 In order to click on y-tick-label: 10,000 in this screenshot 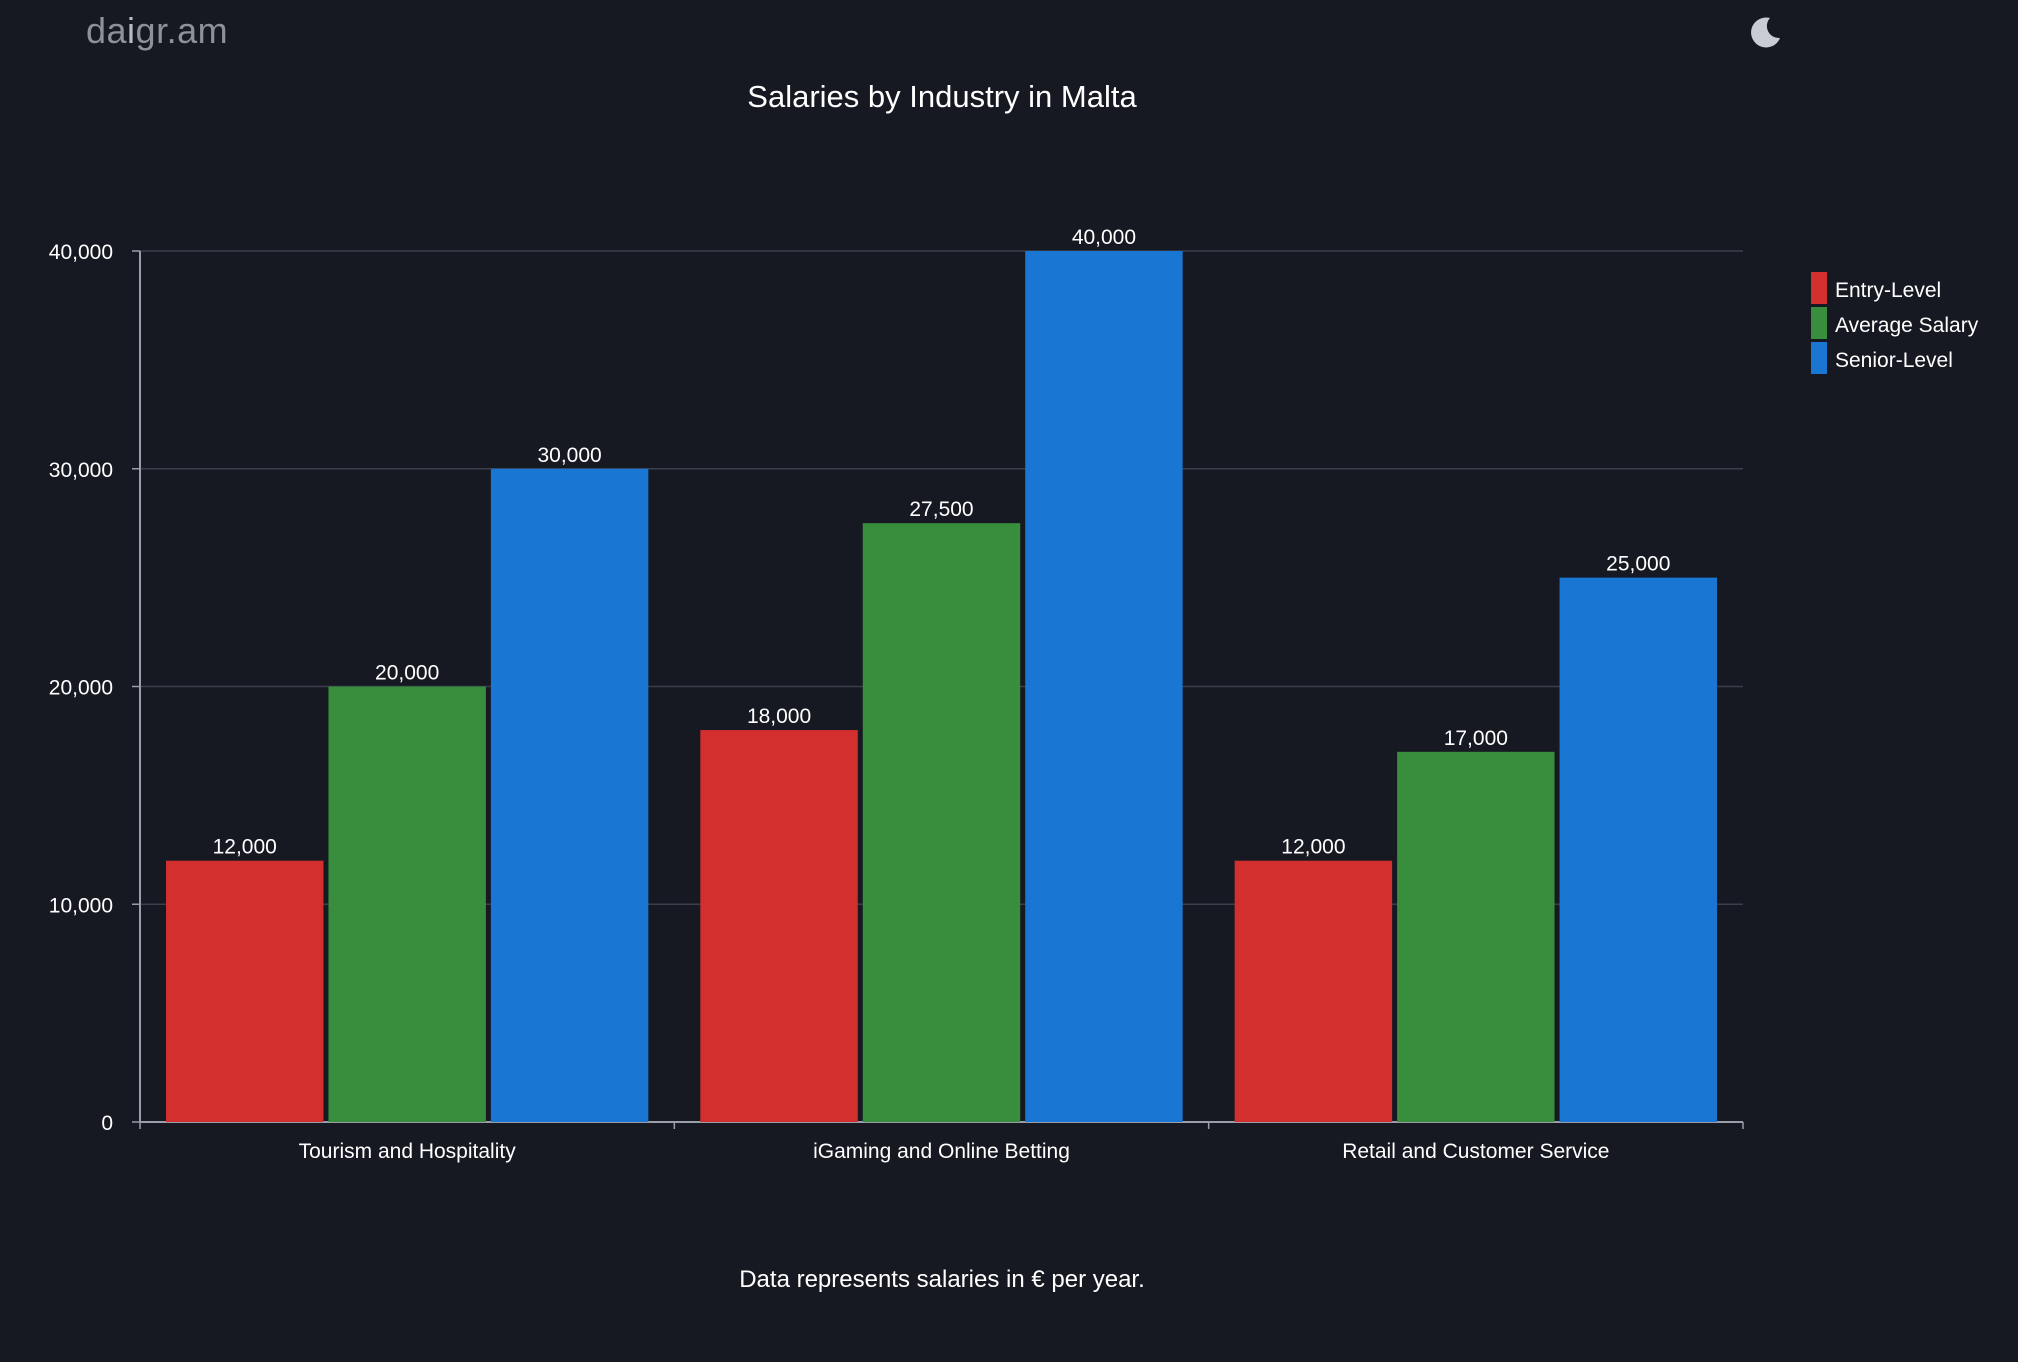, I will do `click(81, 905)`.